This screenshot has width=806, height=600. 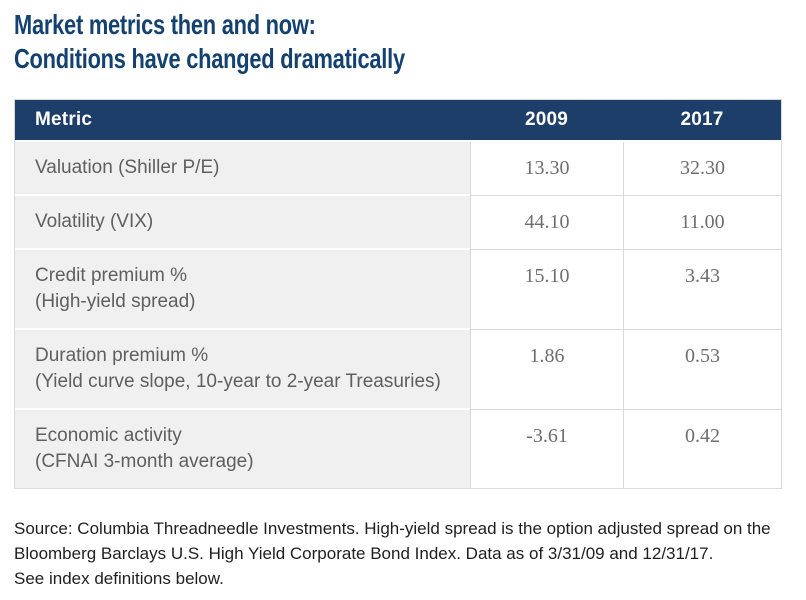 I want to click on value-2017: 0.53, so click(x=702, y=370).